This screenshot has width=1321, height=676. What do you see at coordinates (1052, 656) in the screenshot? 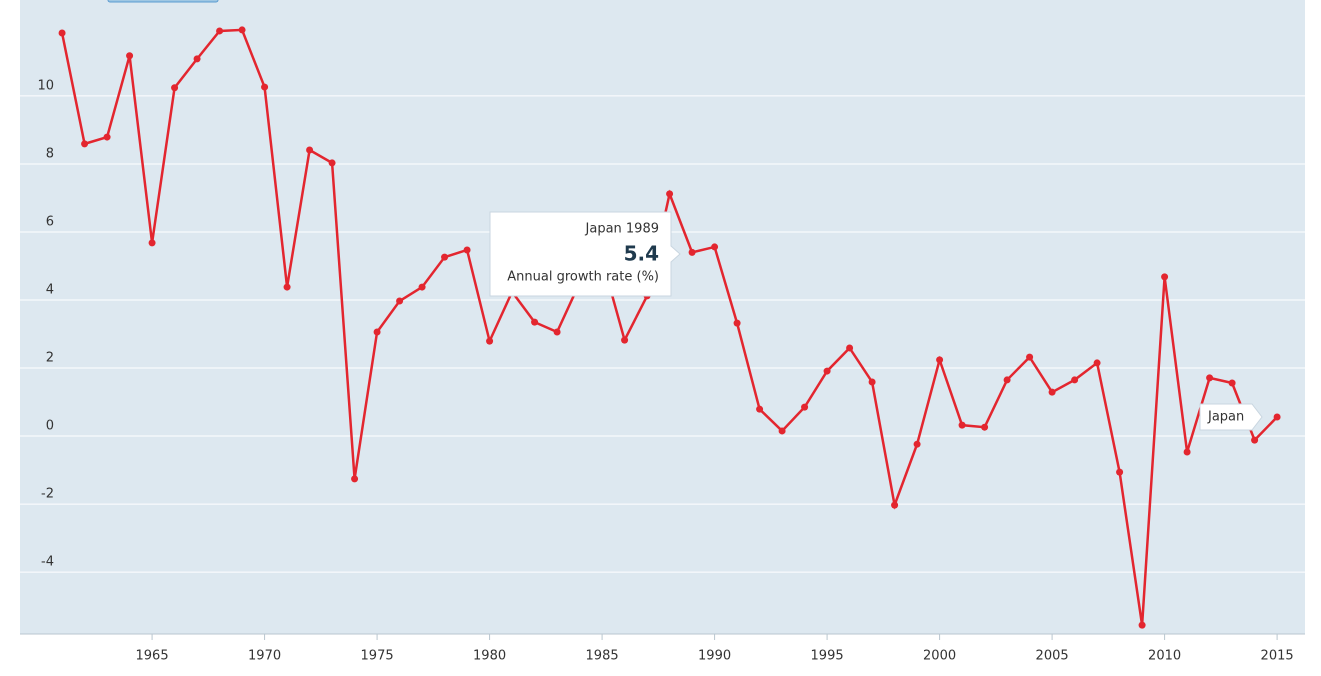
I see `x-tick-label: 2005` at bounding box center [1052, 656].